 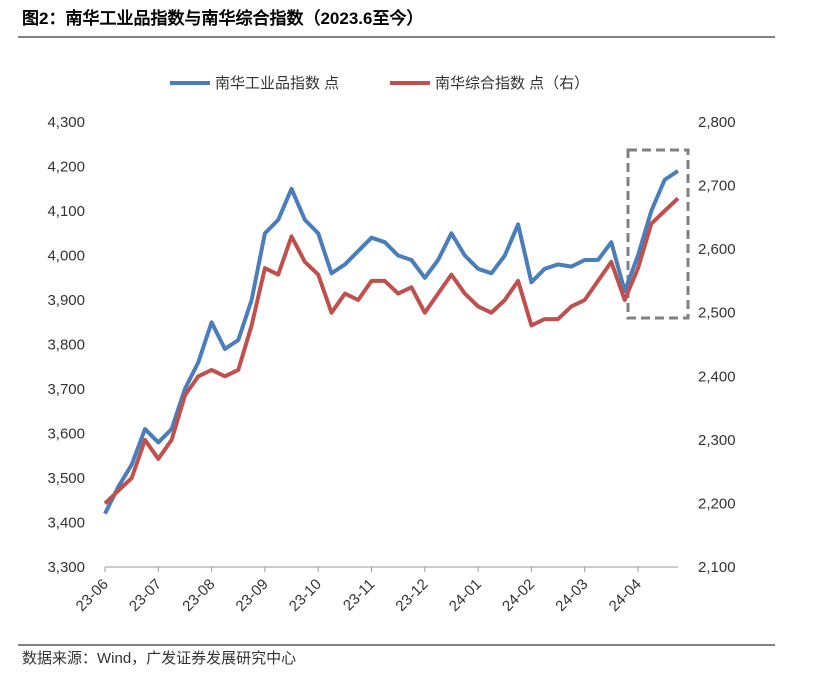 What do you see at coordinates (66, 256) in the screenshot?
I see `y-tick-label: 4,000` at bounding box center [66, 256].